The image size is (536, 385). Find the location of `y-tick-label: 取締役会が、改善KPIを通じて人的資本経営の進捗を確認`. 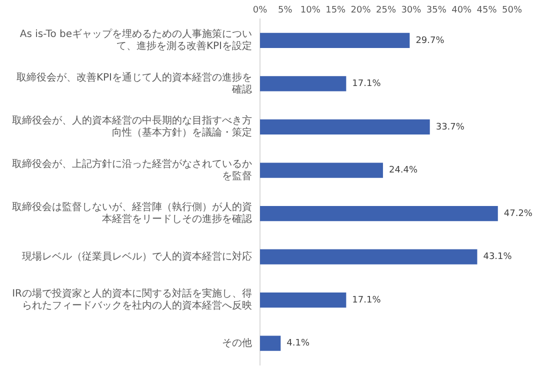

y-tick-label: 取締役会が、改善KPIを通じて人的資本経営の進捗を確認 is located at coordinates (134, 83).